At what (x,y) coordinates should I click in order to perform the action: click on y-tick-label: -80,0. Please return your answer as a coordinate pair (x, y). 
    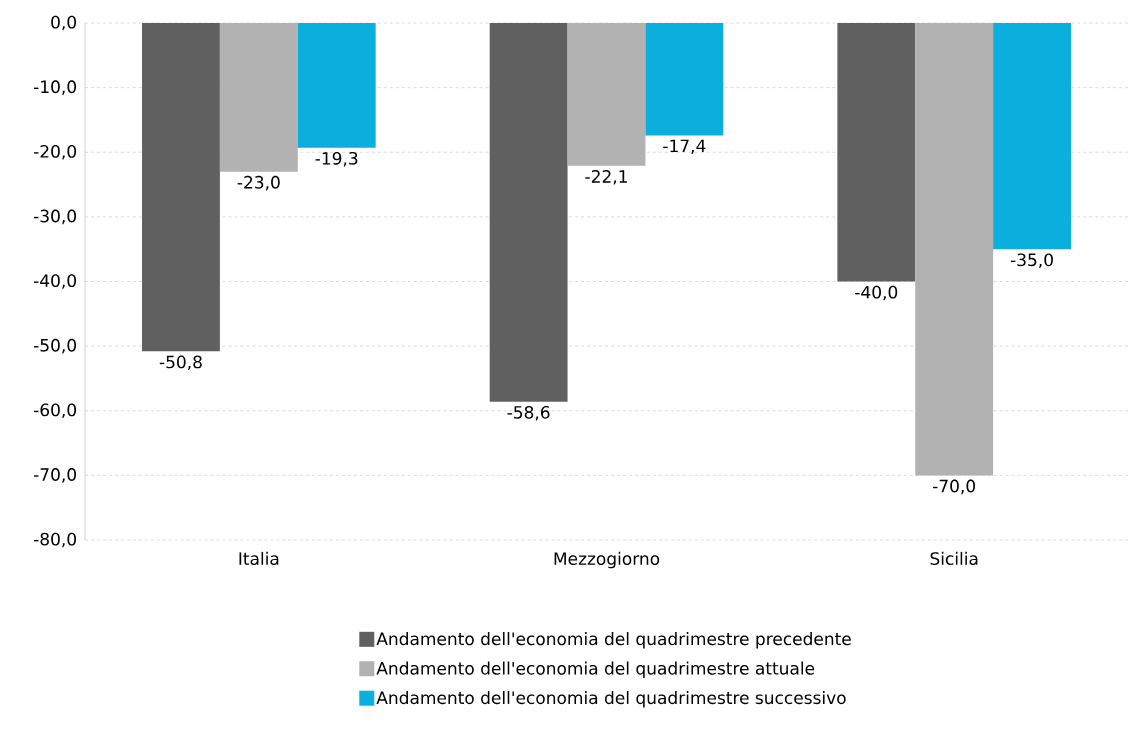
    Looking at the image, I should click on (54, 540).